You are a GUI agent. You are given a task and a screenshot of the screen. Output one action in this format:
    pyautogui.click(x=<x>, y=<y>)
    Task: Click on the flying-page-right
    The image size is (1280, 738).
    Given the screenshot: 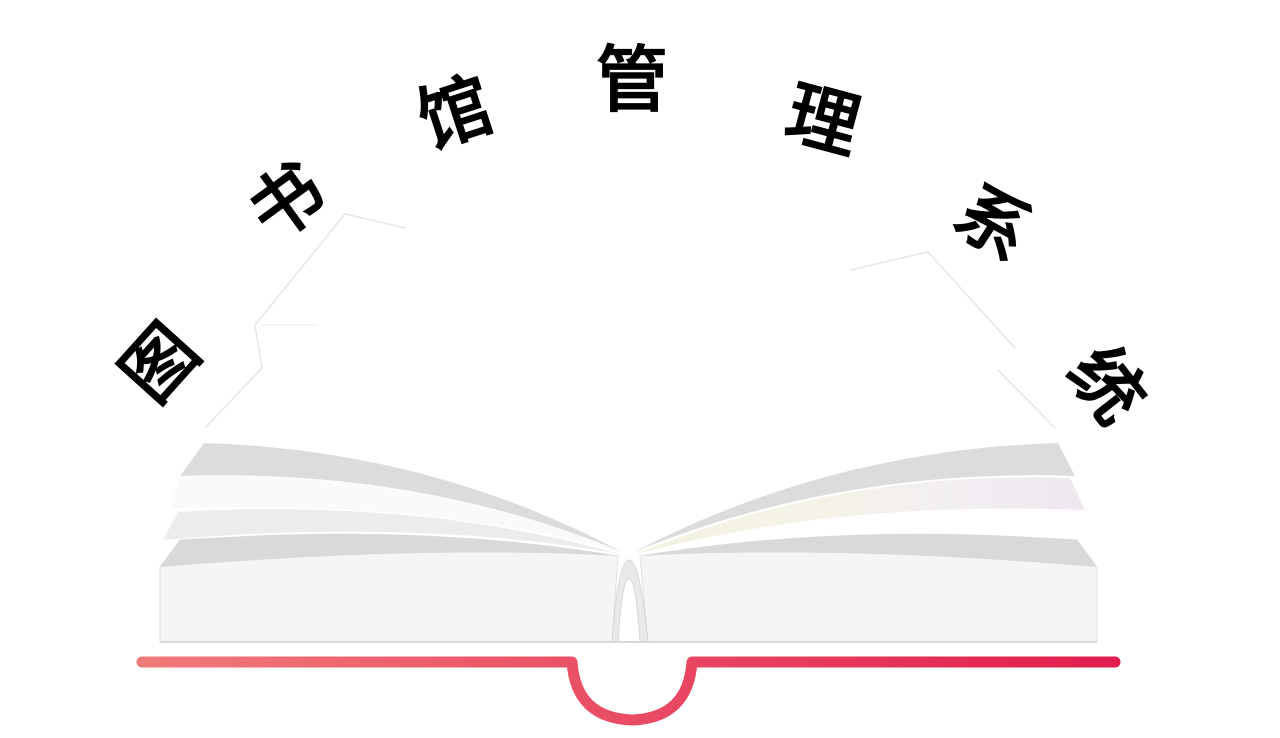 What is the action you would take?
    pyautogui.click(x=952, y=340)
    